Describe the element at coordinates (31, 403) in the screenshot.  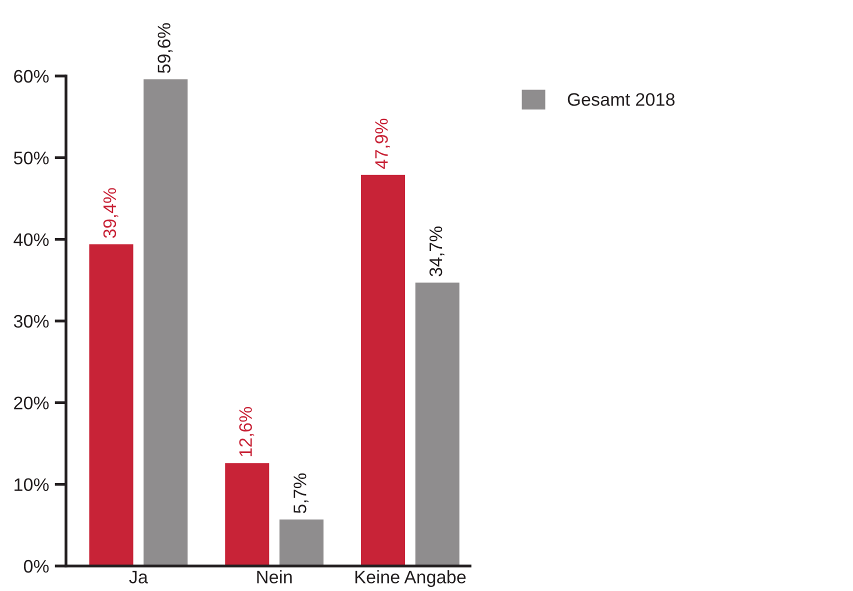
I see `y-tick-label: 20%` at that location.